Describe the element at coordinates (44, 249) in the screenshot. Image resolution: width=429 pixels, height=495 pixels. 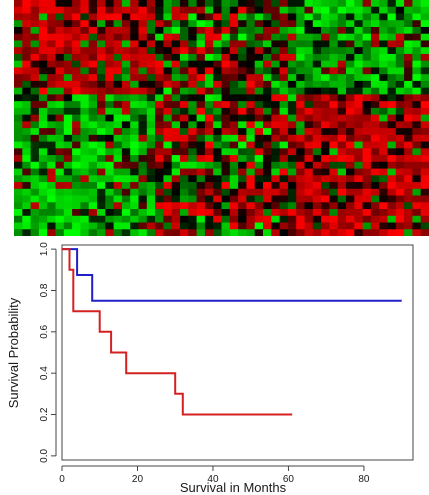
I see `y-tick-label: 1.0` at that location.